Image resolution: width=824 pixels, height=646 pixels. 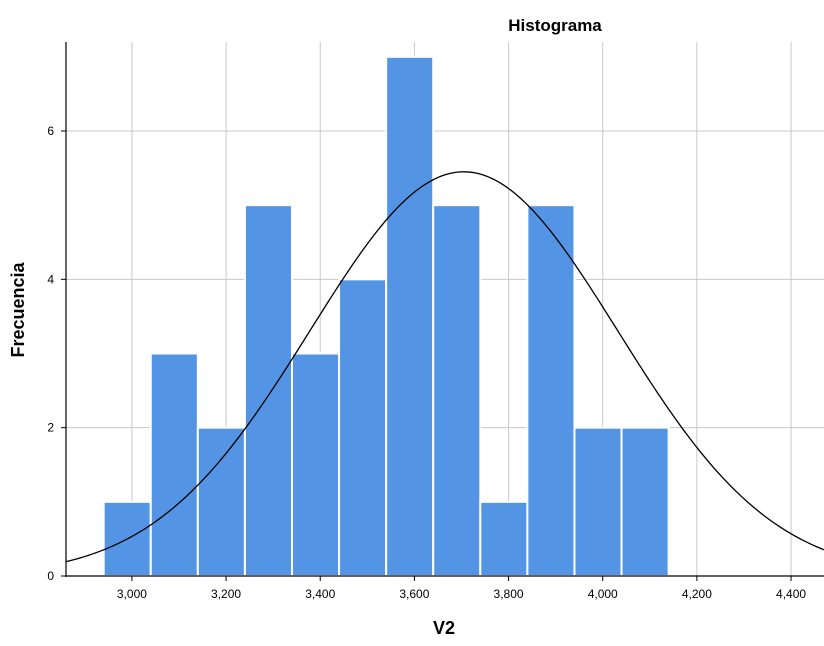 I want to click on chart-title: Histograma, so click(x=555, y=25).